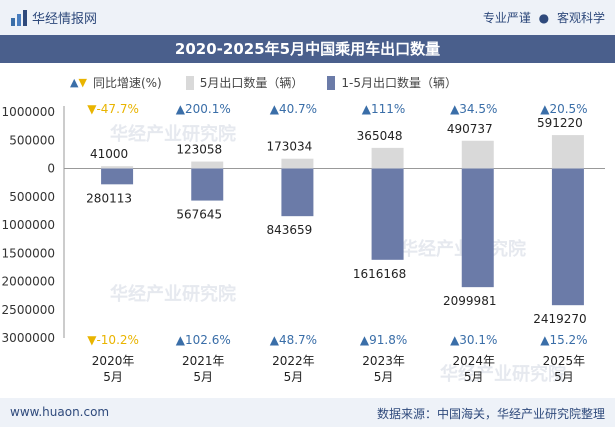 Image resolution: width=615 pixels, height=427 pixels. What do you see at coordinates (293, 361) in the screenshot?
I see `x-tick-label: 2022年` at bounding box center [293, 361].